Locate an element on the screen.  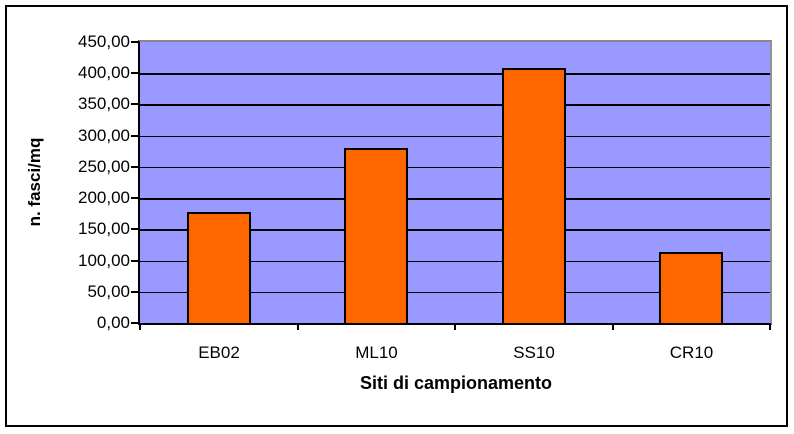
x-category-label-ML10: ML10 is located at coordinates (376, 352).